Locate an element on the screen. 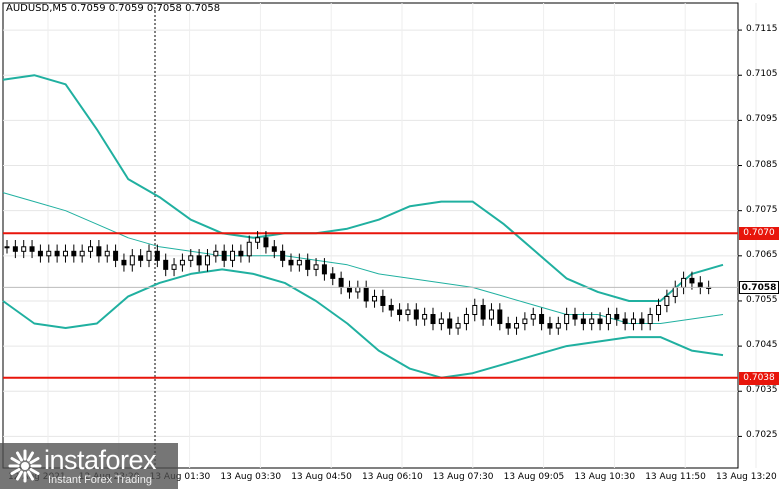  y-tick-label: 0.7095 is located at coordinates (762, 119).